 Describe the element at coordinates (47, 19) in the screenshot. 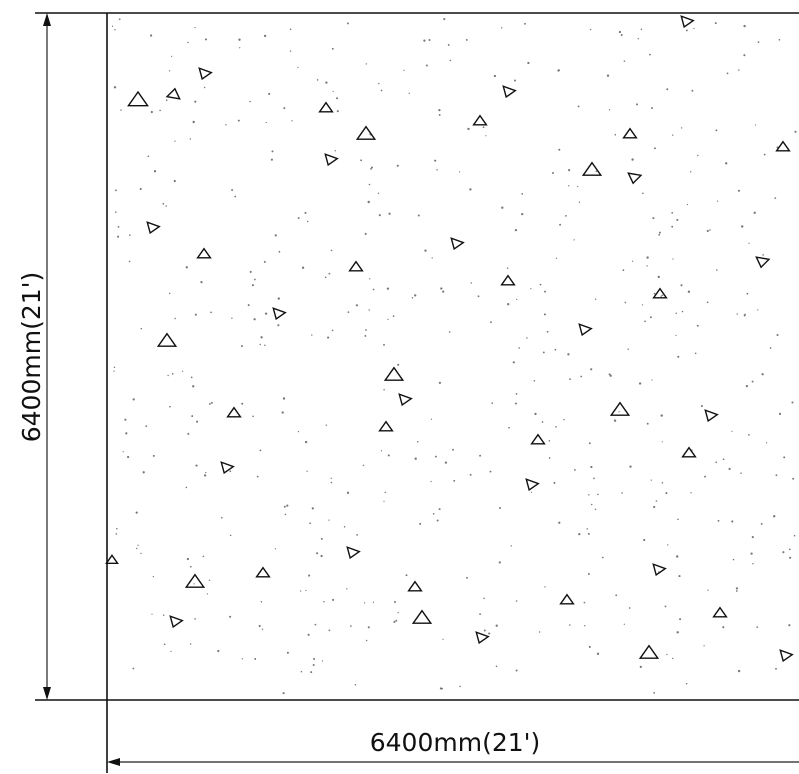

I see `height-arrow-top` at that location.